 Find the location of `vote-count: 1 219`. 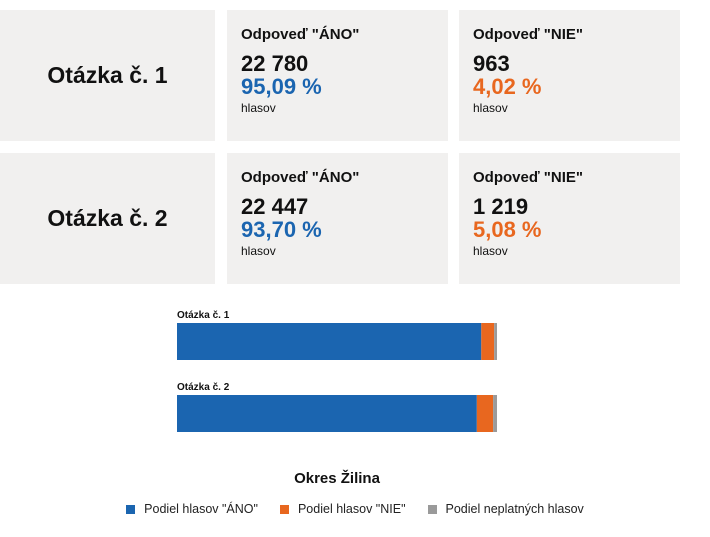

vote-count: 1 219 is located at coordinates (501, 206).